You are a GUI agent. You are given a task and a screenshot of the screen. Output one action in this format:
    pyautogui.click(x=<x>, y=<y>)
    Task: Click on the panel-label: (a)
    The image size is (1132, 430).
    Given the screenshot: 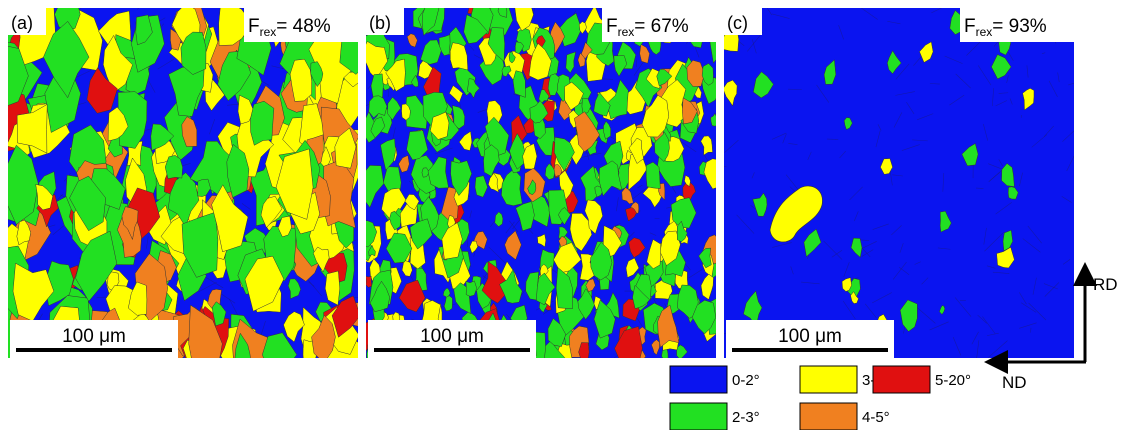 What is the action you would take?
    pyautogui.click(x=22, y=23)
    